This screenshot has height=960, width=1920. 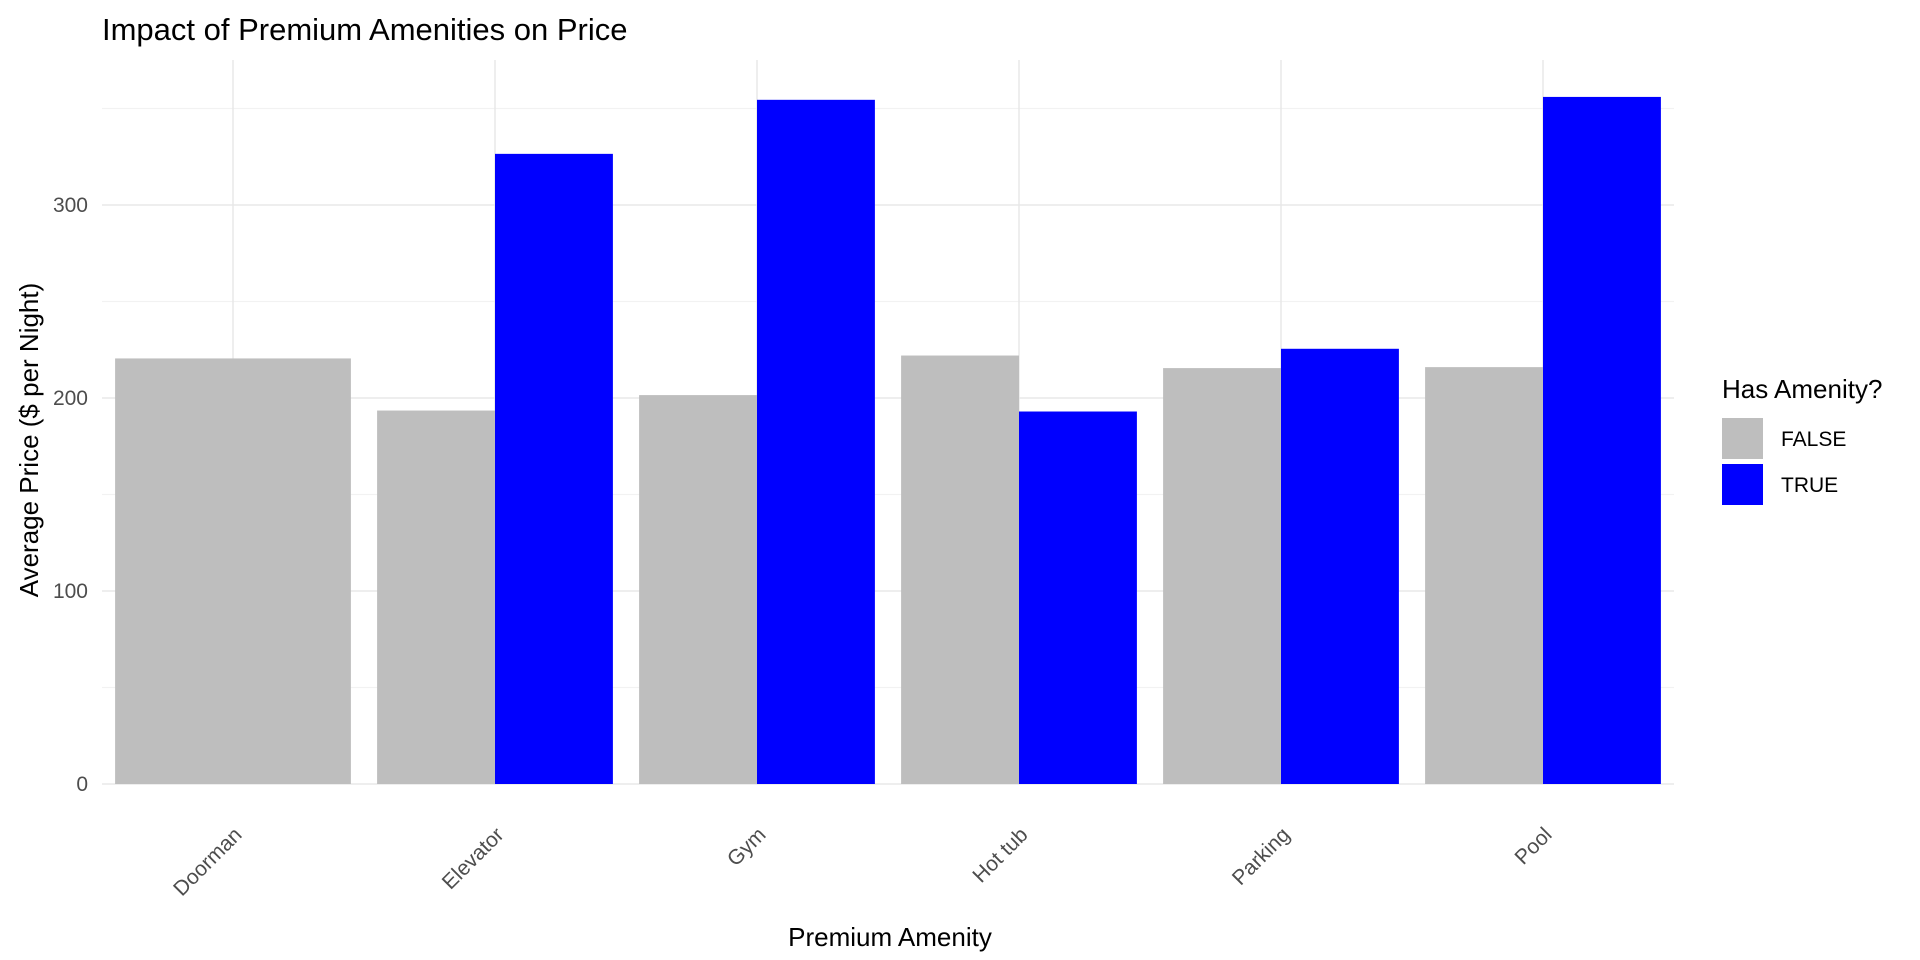 I want to click on chart-title: Impact of Premium Amenities on Price, so click(x=364, y=29).